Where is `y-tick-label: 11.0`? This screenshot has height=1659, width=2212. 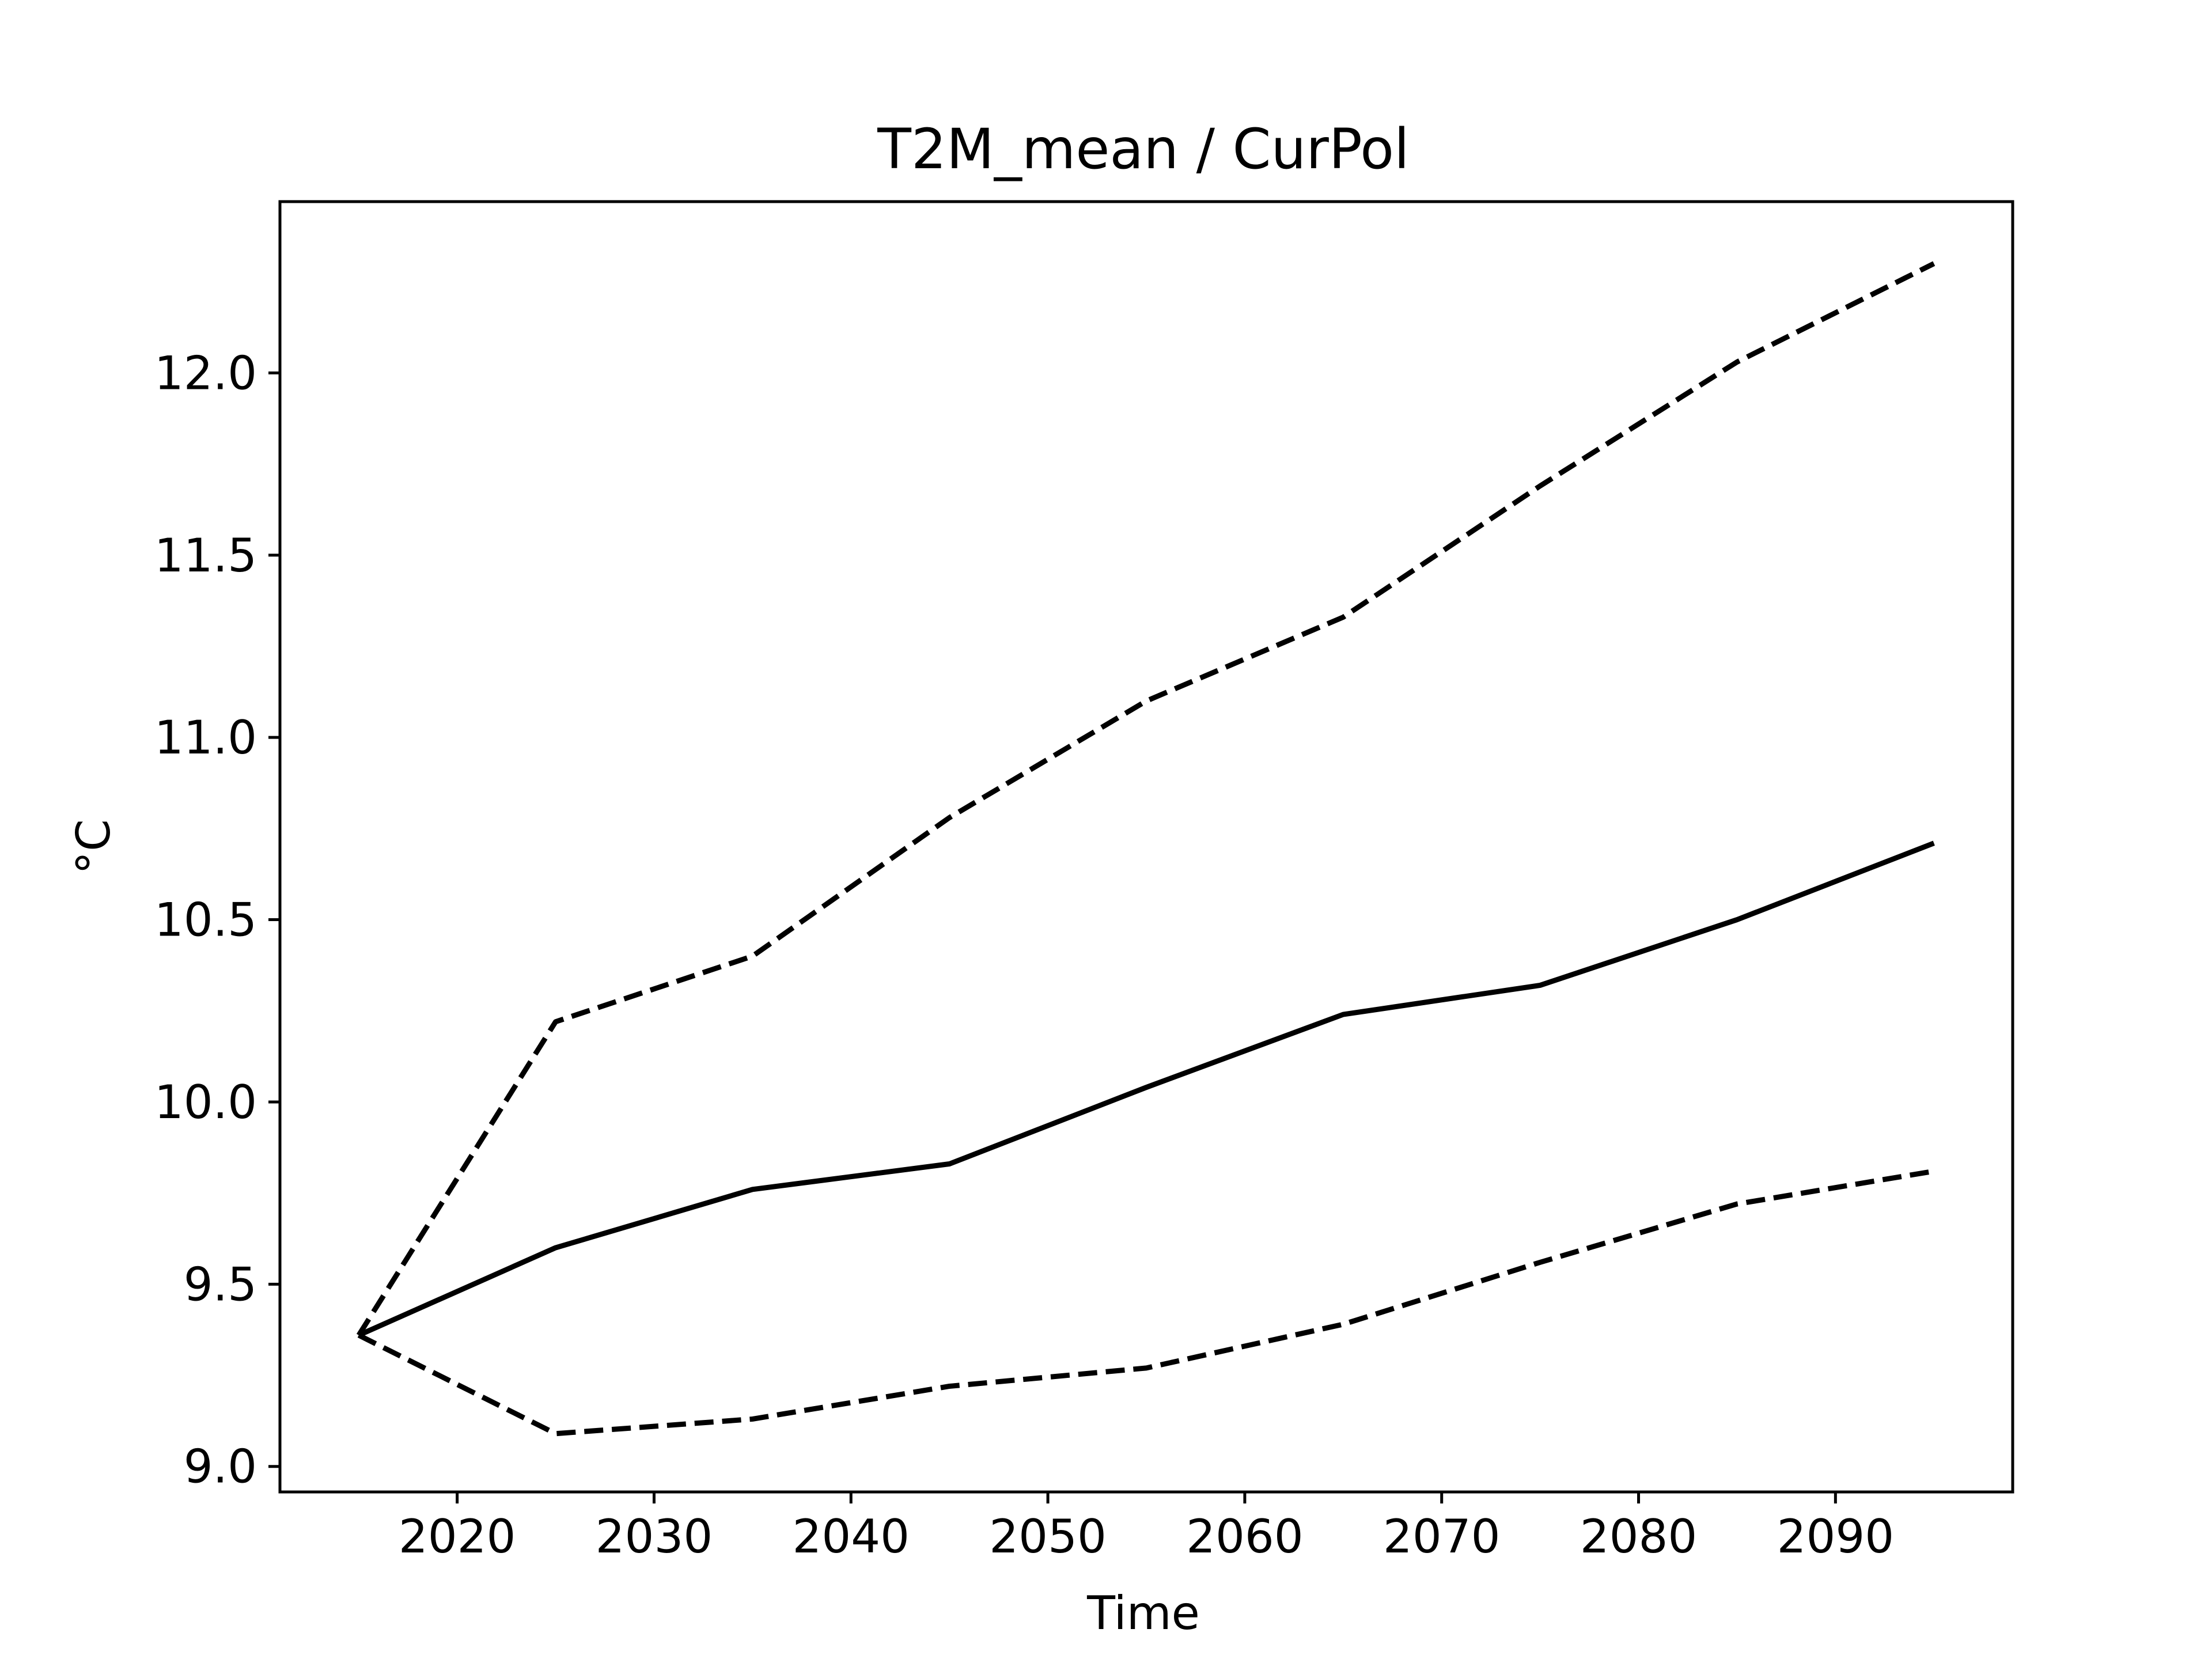
y-tick-label: 11.0 is located at coordinates (205, 737).